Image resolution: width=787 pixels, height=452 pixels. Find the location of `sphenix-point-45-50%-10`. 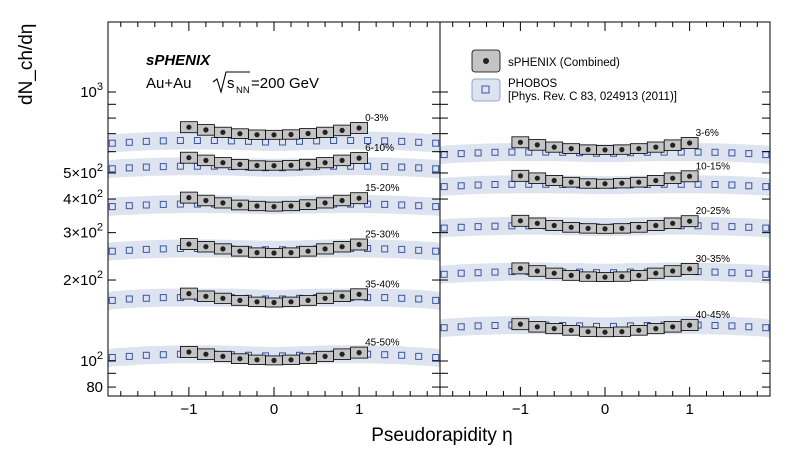

sphenix-point-45-50%-10 is located at coordinates (359, 353).